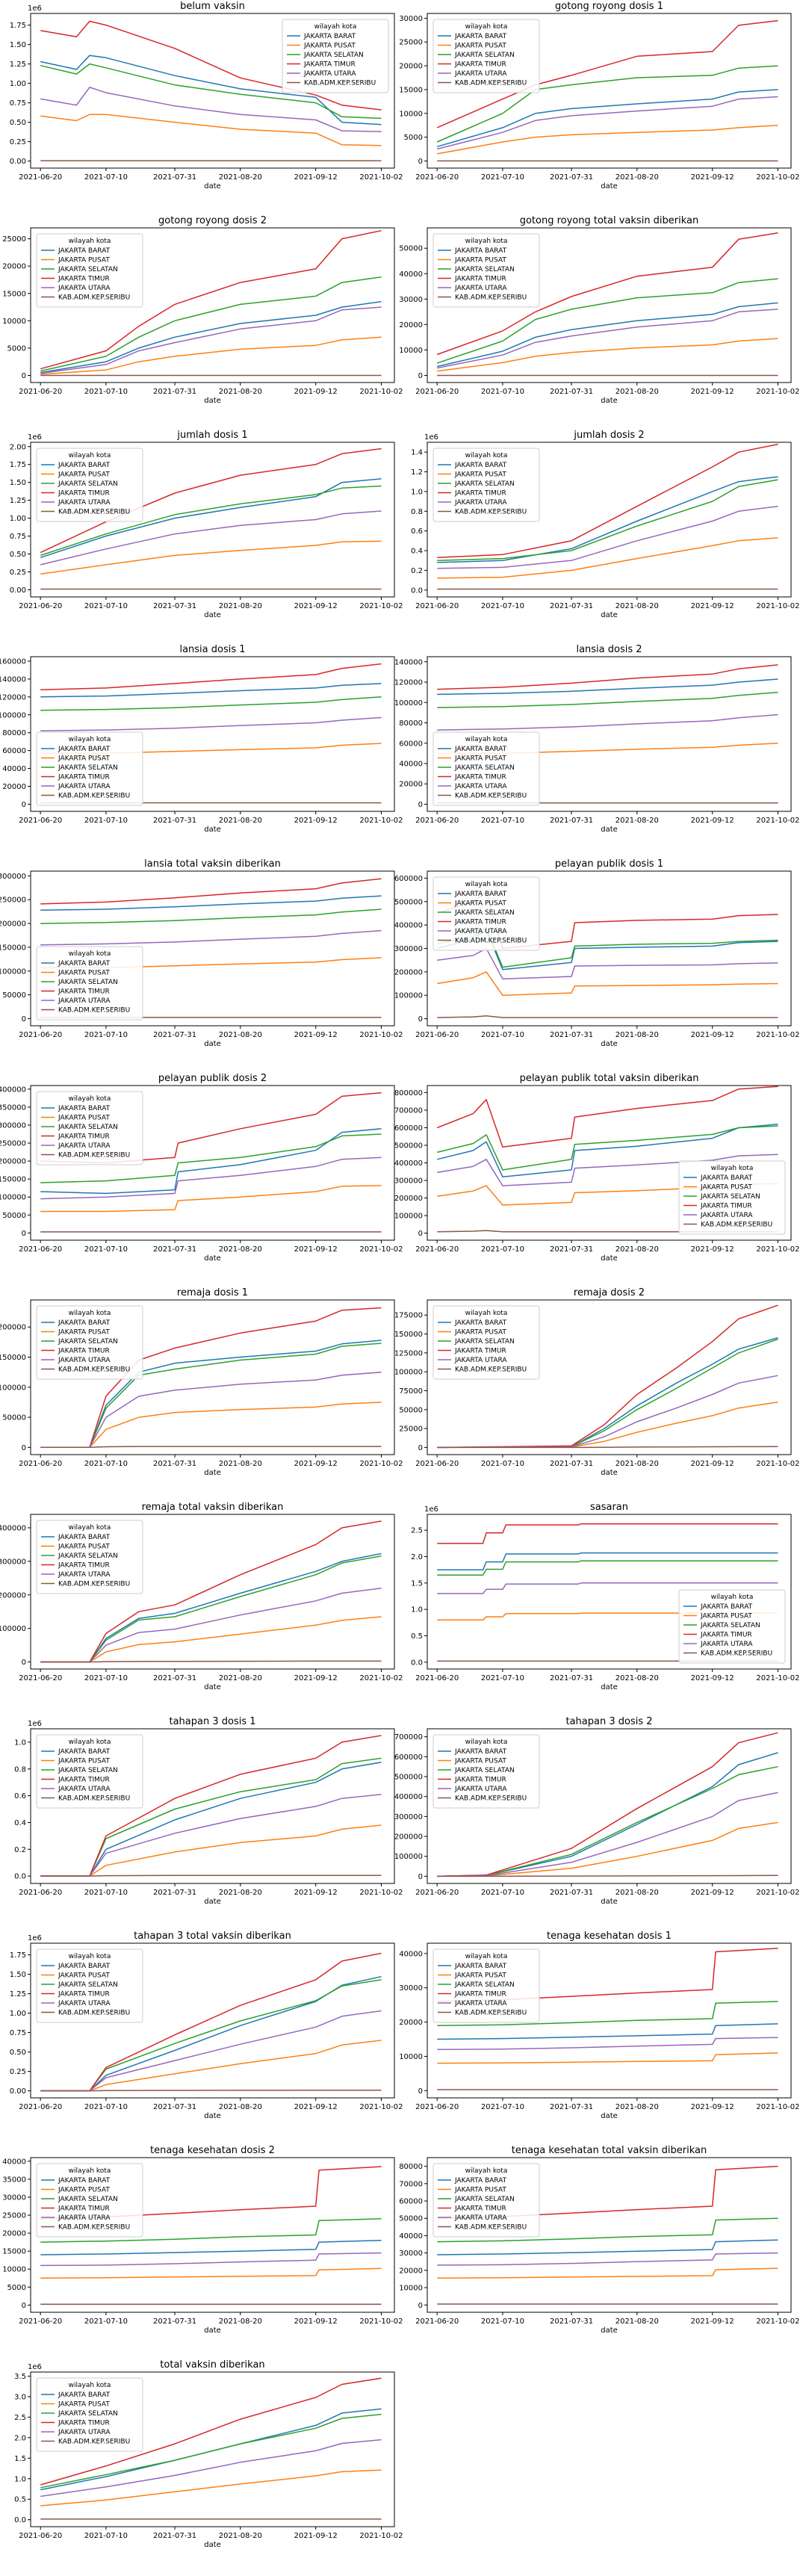  What do you see at coordinates (20, 2377) in the screenshot?
I see `y-tick-label: 3.5` at bounding box center [20, 2377].